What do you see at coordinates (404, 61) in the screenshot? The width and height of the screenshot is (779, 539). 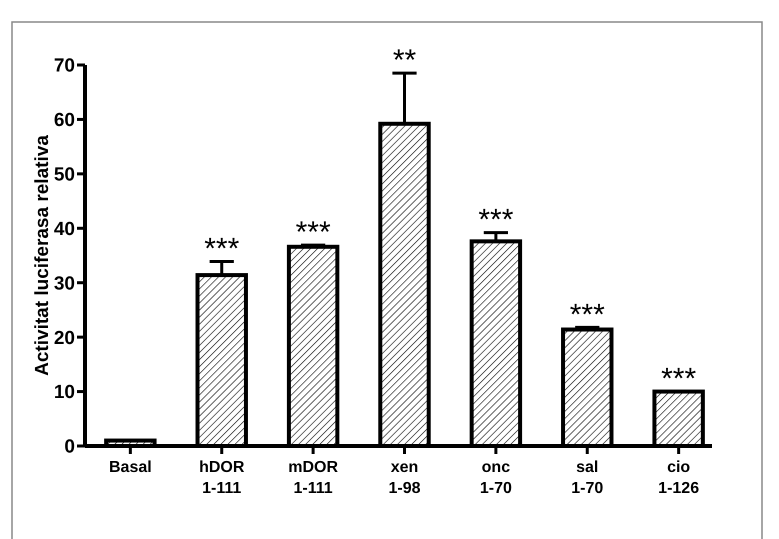 I see `annotation: **` at bounding box center [404, 61].